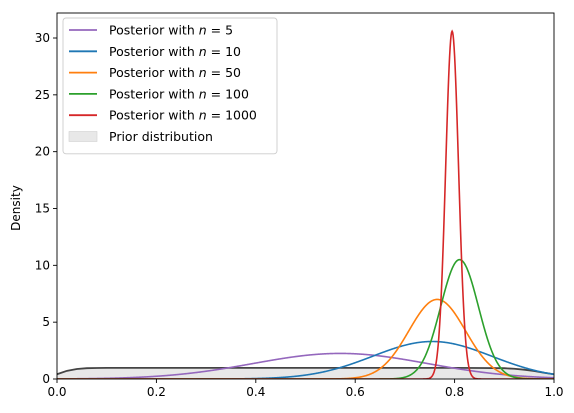 This screenshot has width=574, height=413. I want to click on legend-label-value: = 100, so click(228, 93).